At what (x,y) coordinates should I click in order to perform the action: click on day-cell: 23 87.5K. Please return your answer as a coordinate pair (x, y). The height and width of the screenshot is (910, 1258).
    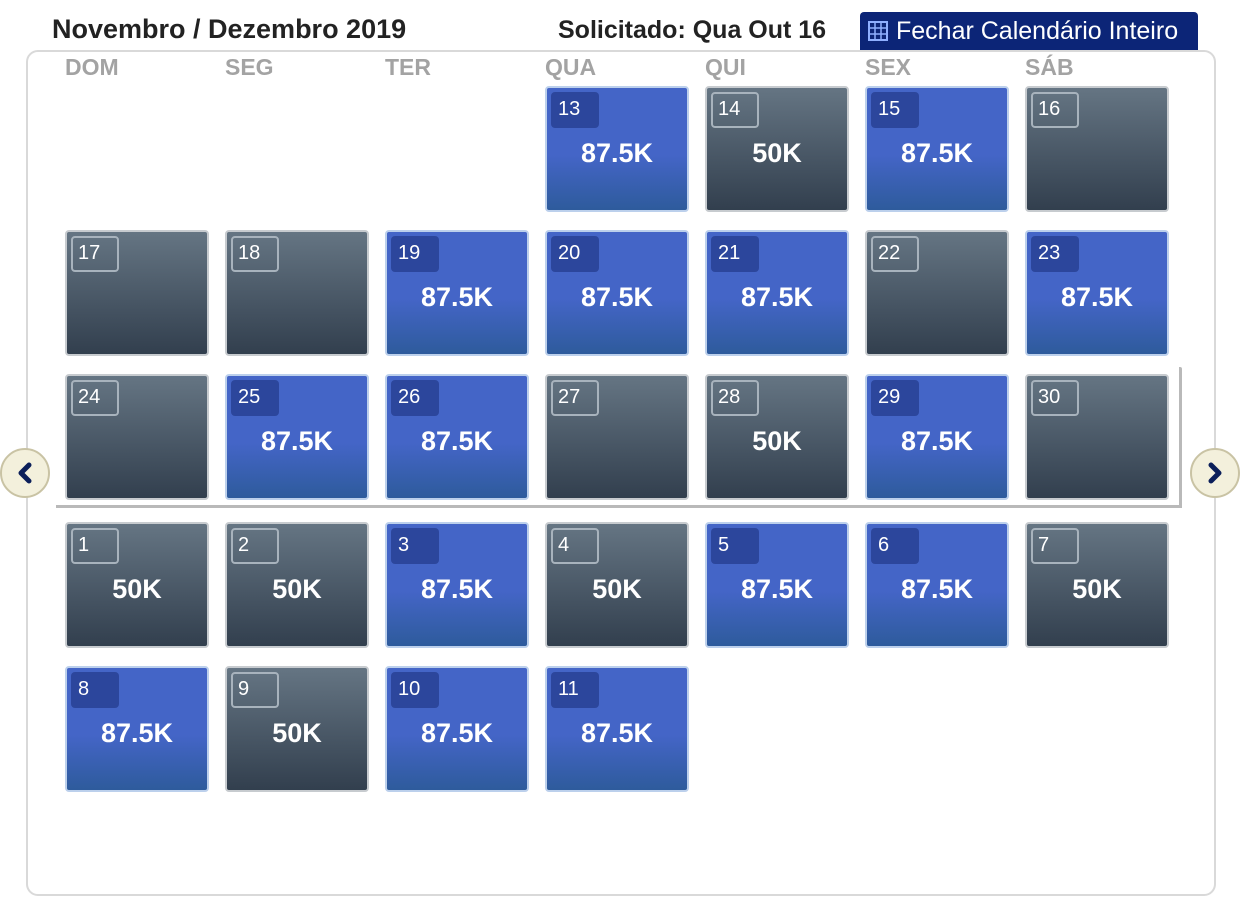
    Looking at the image, I should click on (1097, 293).